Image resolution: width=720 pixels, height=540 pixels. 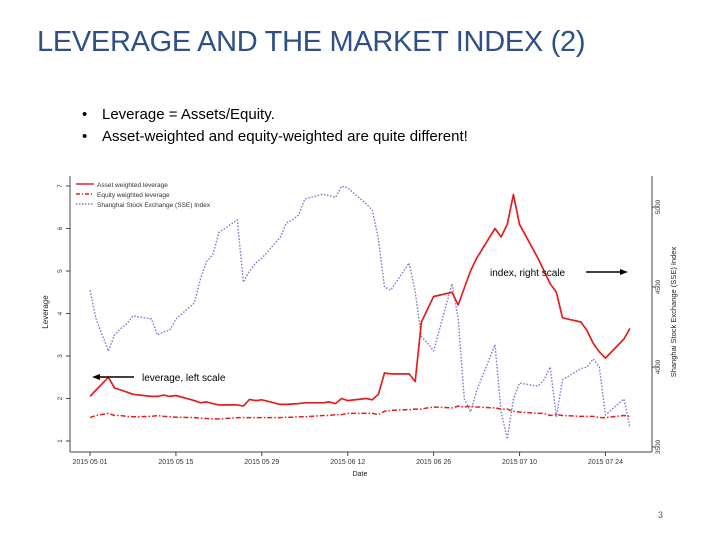 What do you see at coordinates (658, 366) in the screenshot?
I see `right-tick-label: 4000` at bounding box center [658, 366].